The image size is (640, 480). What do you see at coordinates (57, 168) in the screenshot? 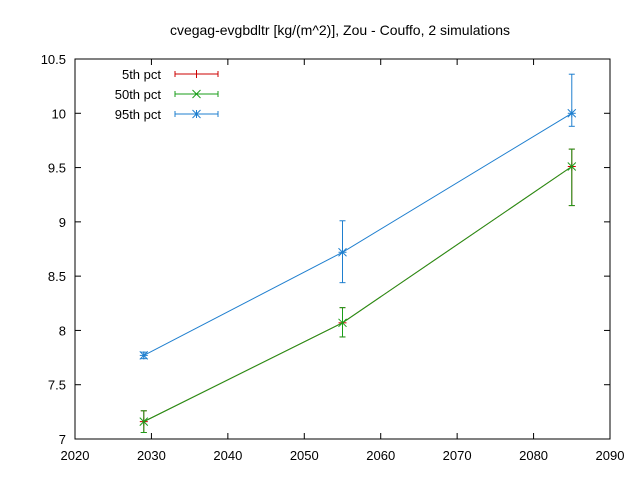
I see `y-tick-label: 9.5` at bounding box center [57, 168].